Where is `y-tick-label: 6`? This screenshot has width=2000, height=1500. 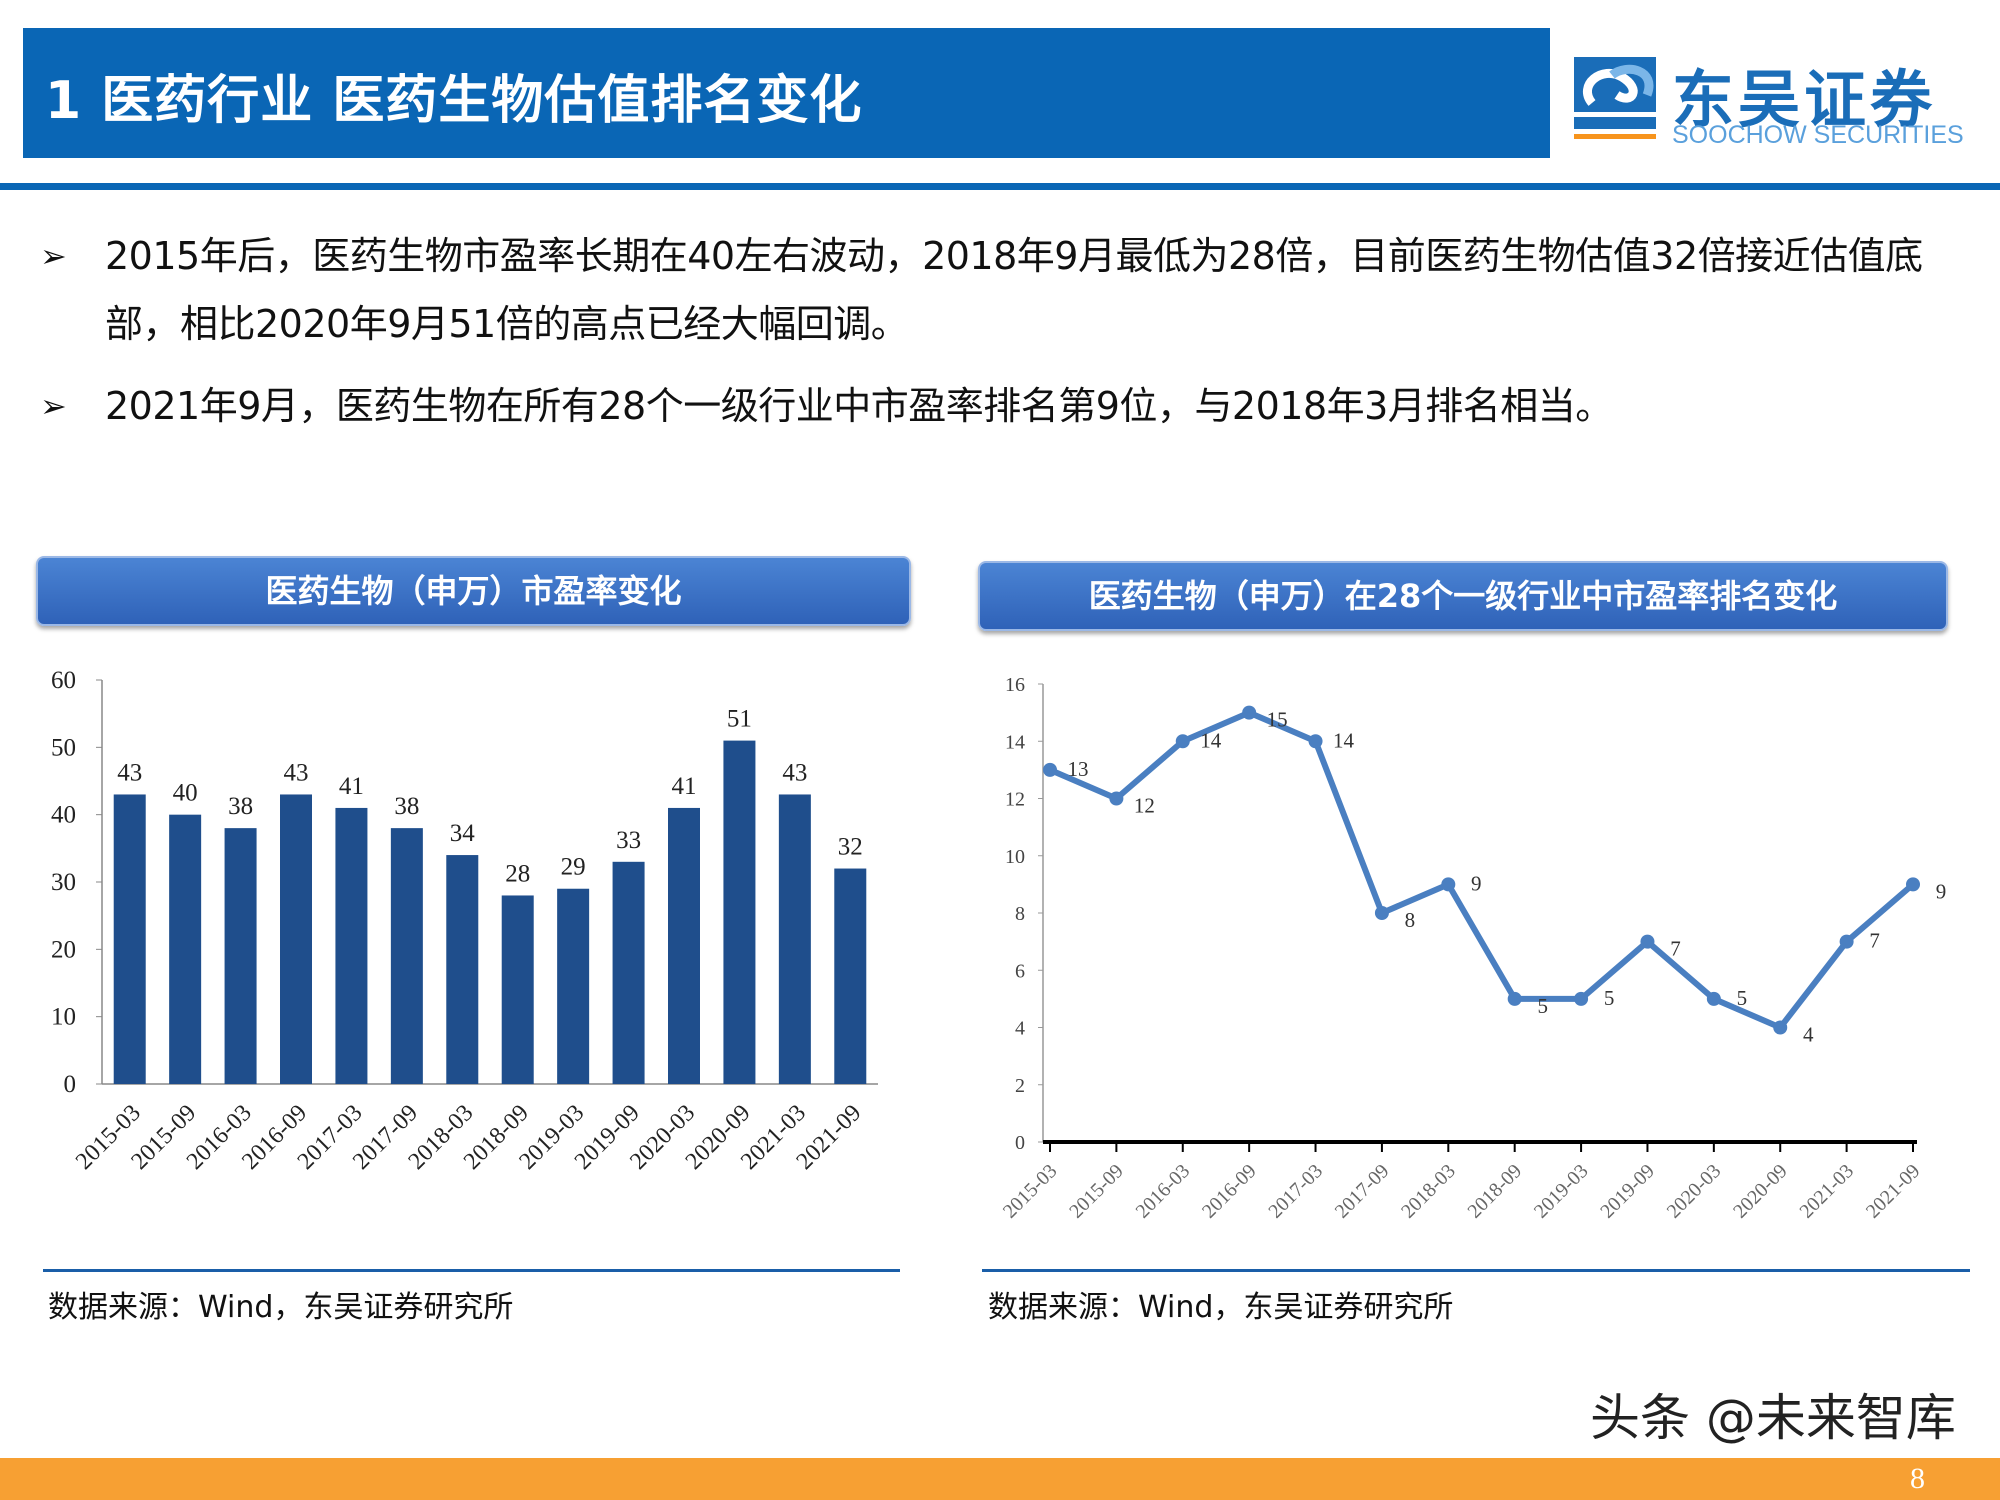
y-tick-label: 6 is located at coordinates (1020, 971).